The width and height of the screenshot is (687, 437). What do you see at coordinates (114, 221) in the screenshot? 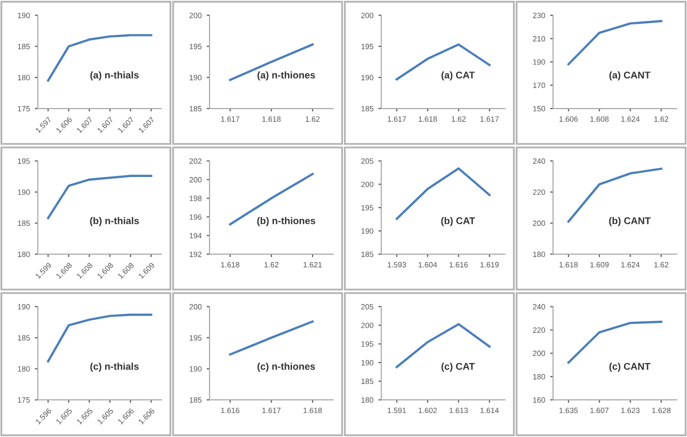
I see `annotation: (b) n-thials` at bounding box center [114, 221].